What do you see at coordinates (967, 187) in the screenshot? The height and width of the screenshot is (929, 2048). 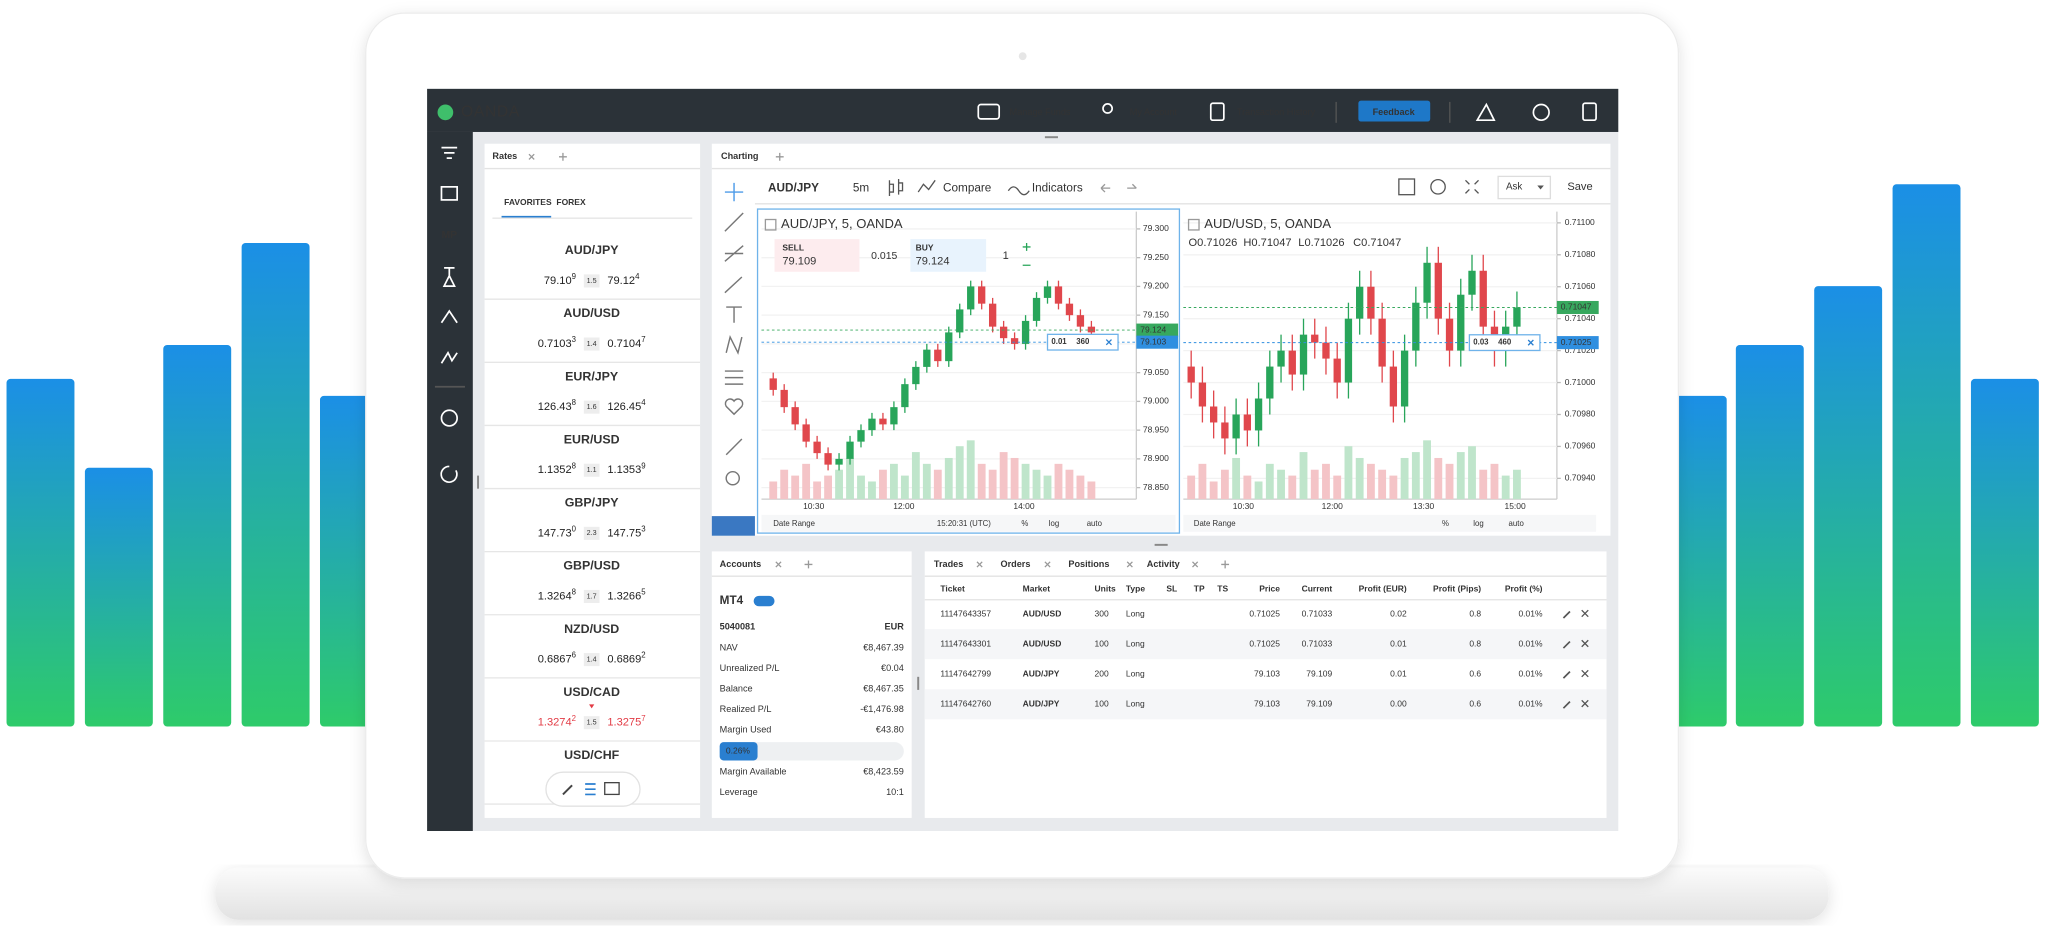 I see `compare-button: Compare` at bounding box center [967, 187].